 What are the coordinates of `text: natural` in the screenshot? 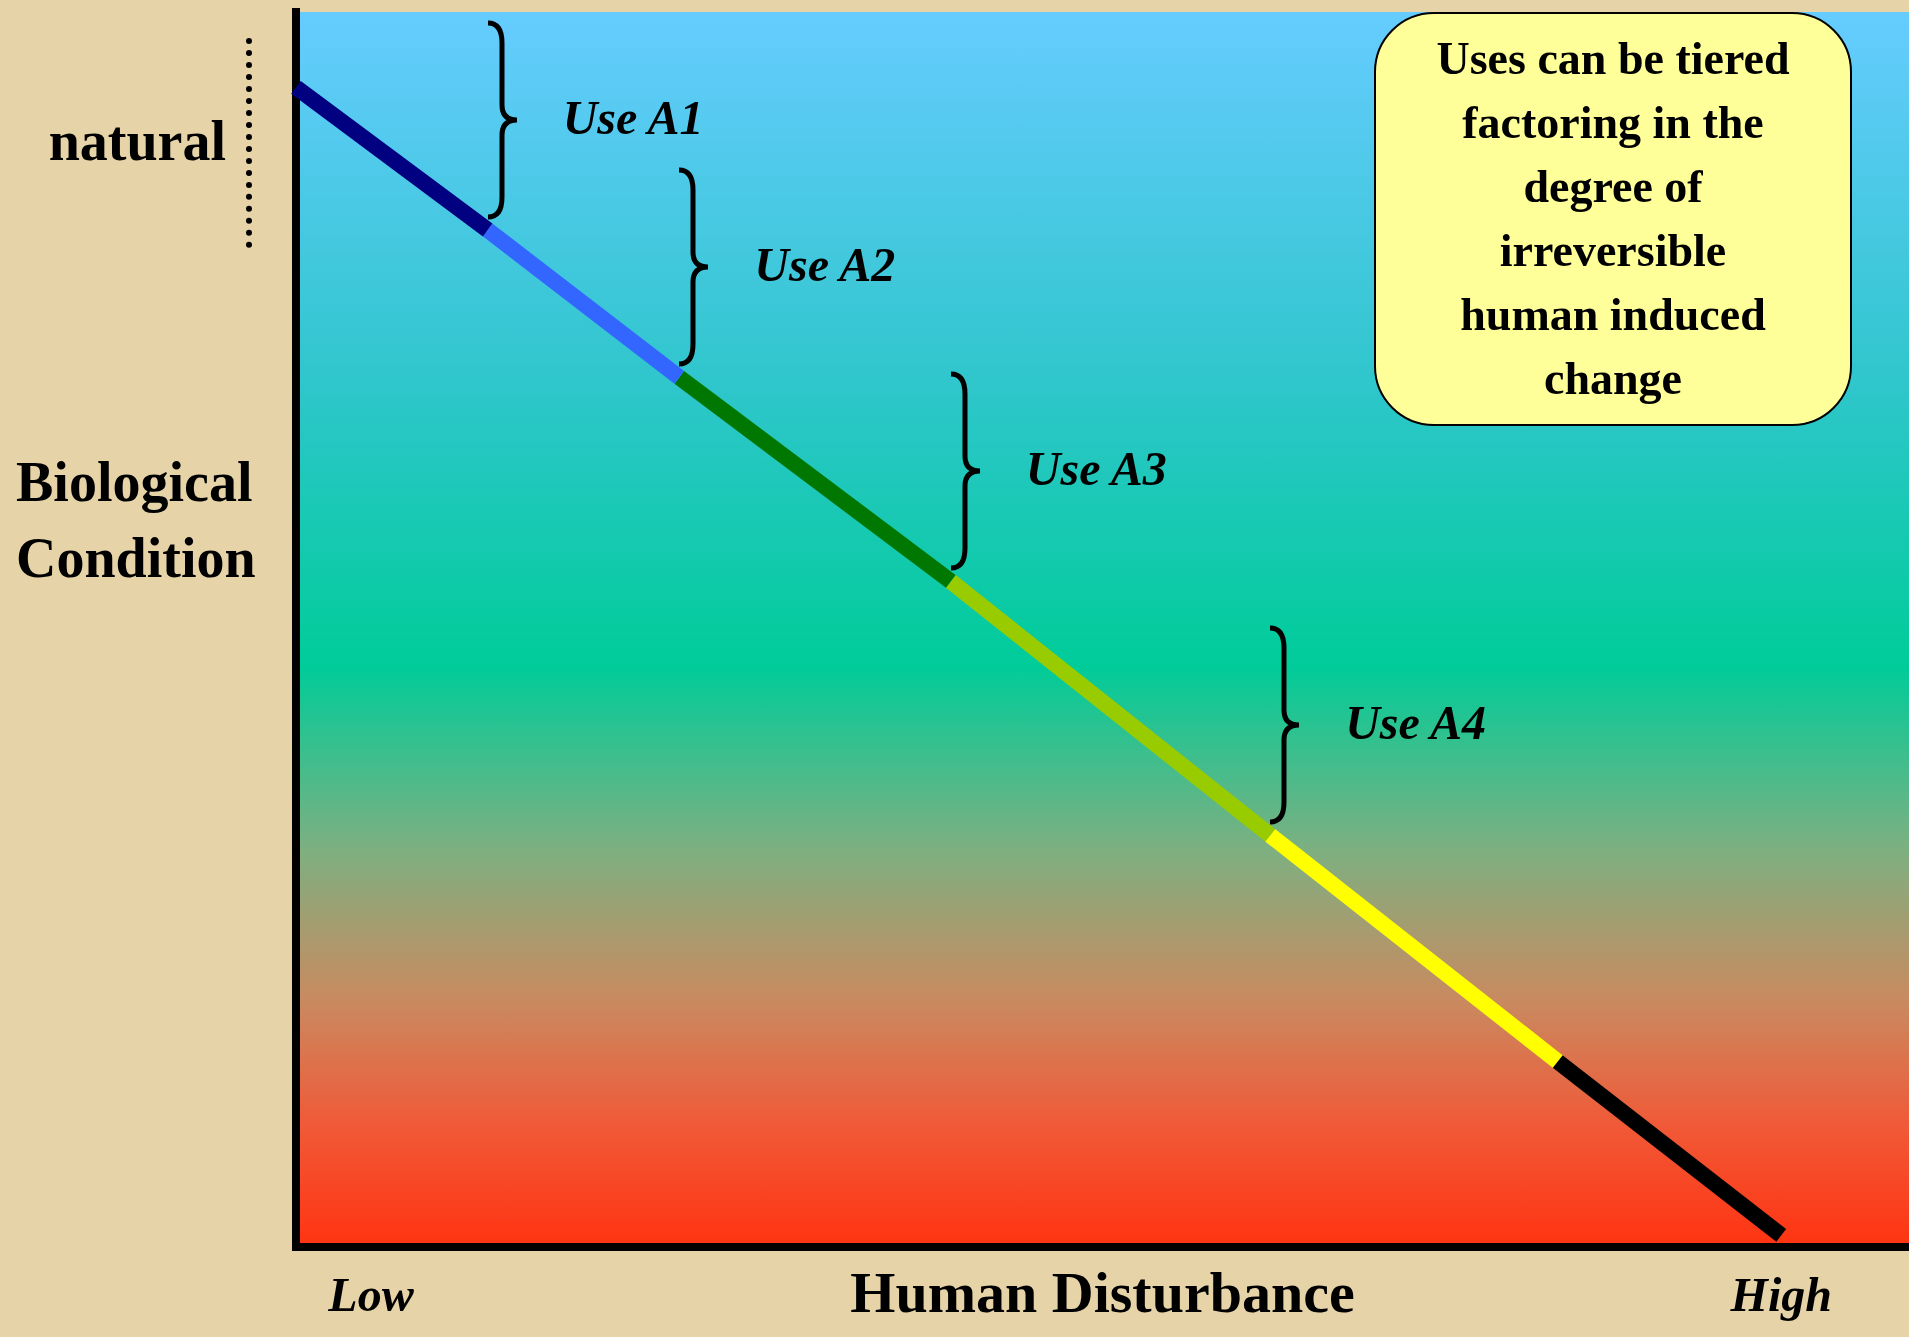 It's located at (137, 141).